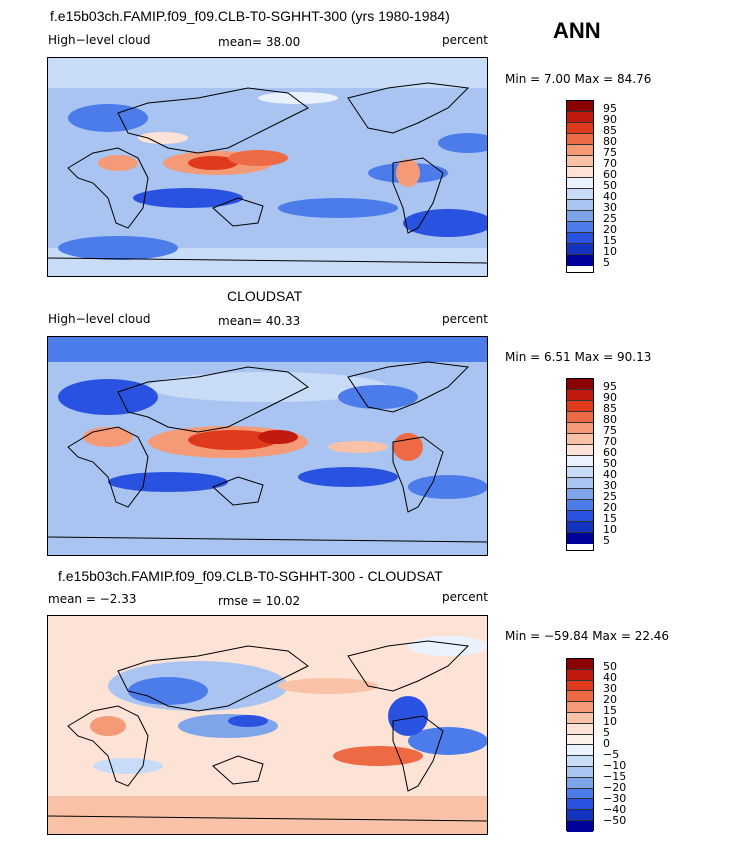 This screenshot has width=733, height=842. I want to click on panel2-minmax: Min = 6.51 Max = 90.13, so click(578, 357).